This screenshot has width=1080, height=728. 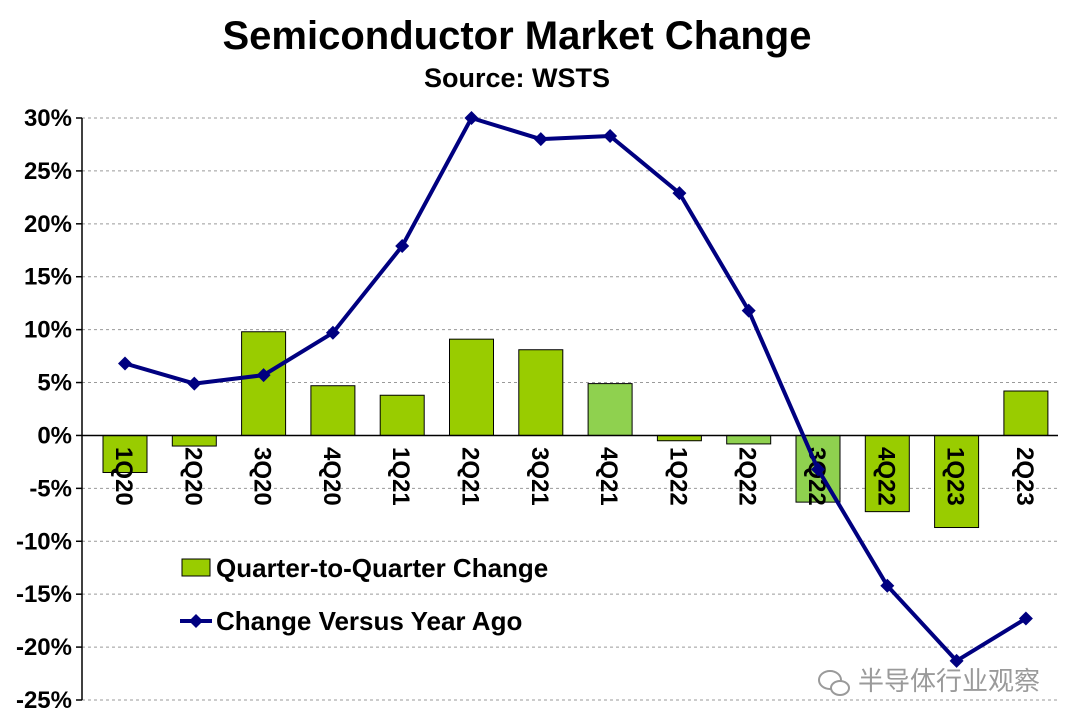 What do you see at coordinates (956, 660) in the screenshot?
I see `yoy-point-1Q23` at bounding box center [956, 660].